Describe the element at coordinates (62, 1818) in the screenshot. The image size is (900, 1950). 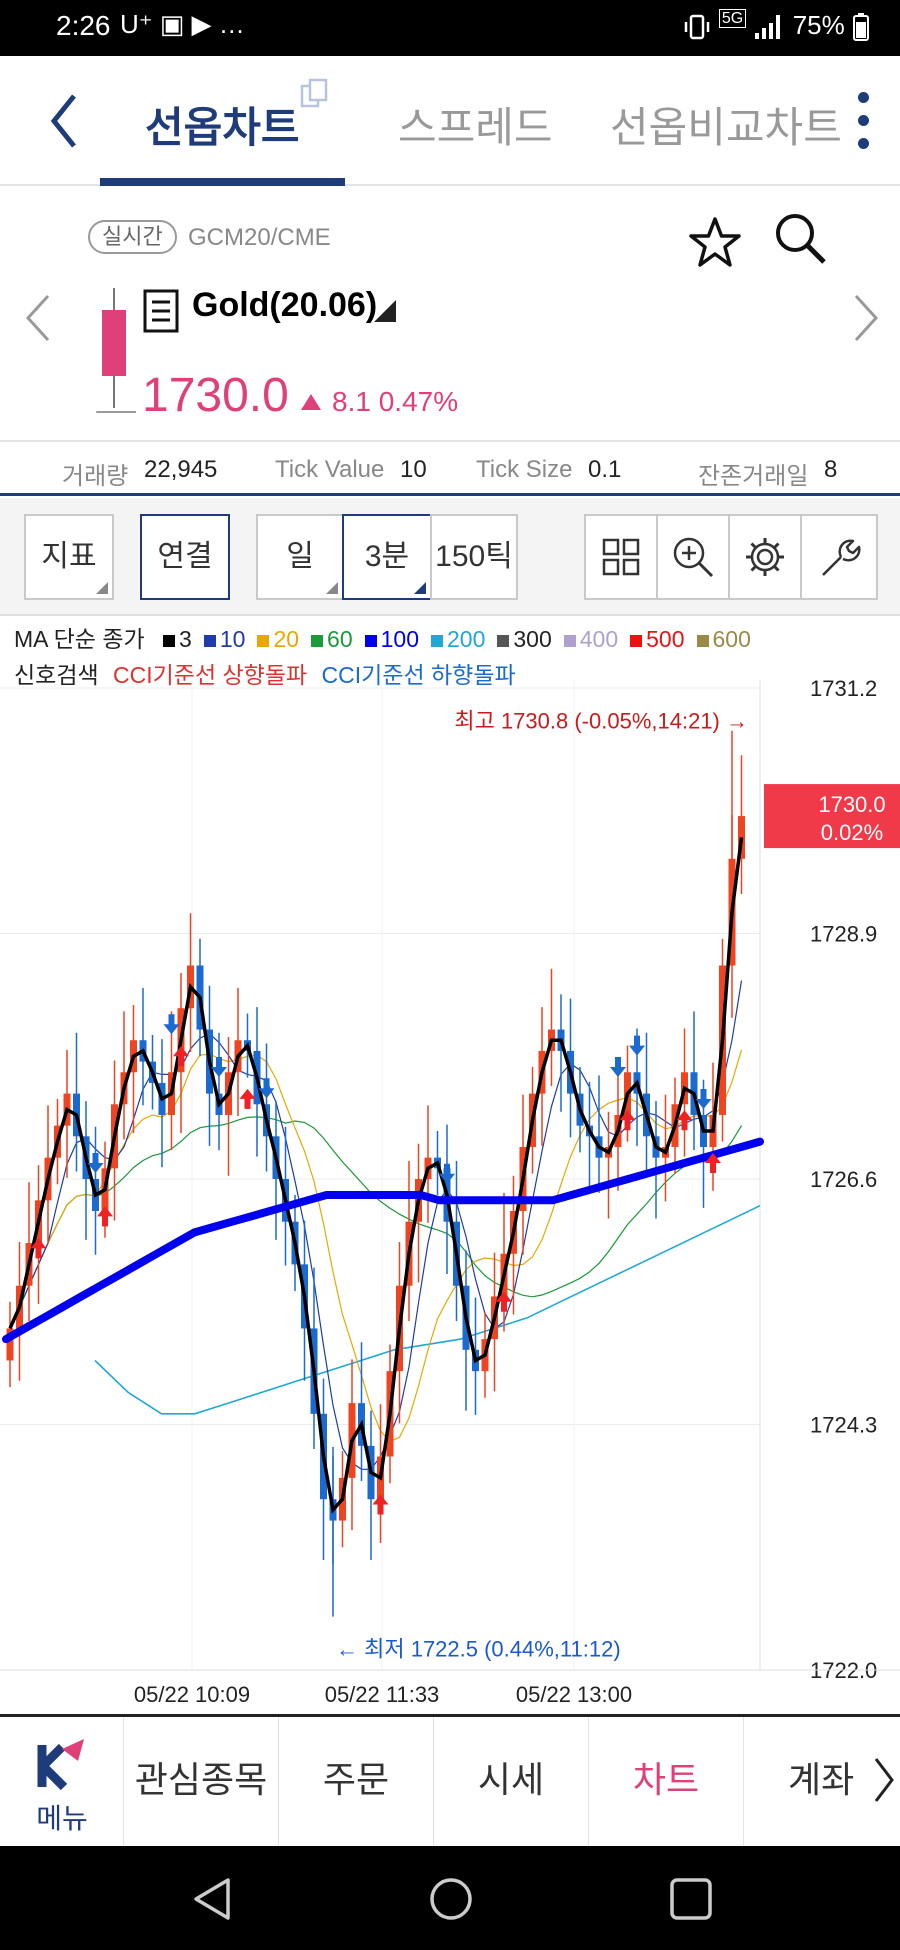
I see `menu-label: 메뉴` at that location.